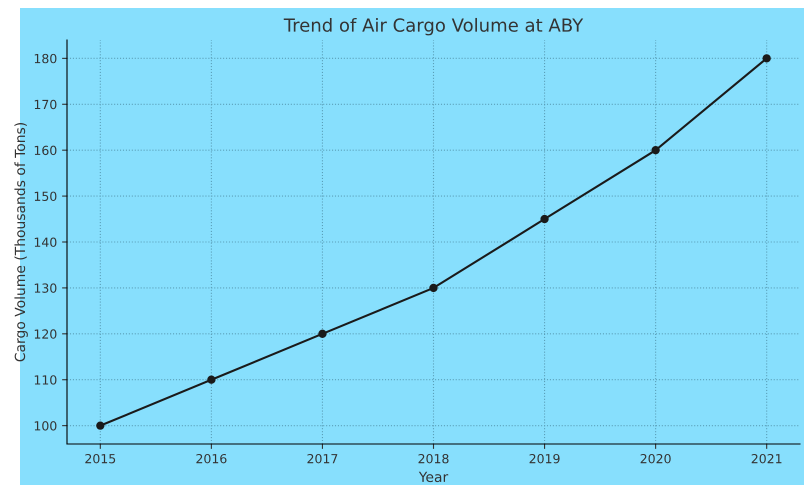 The width and height of the screenshot is (804, 485). I want to click on x-tick-label: 2020, so click(655, 459).